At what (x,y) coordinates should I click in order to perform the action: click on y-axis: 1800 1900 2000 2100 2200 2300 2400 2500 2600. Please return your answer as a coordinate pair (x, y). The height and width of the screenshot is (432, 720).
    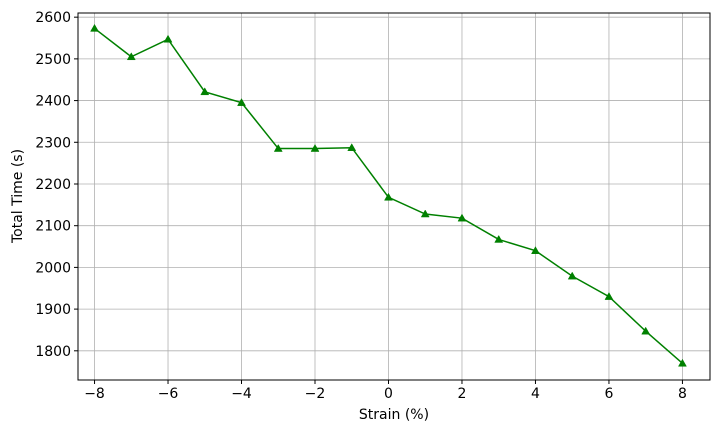
    Looking at the image, I should click on (56, 185).